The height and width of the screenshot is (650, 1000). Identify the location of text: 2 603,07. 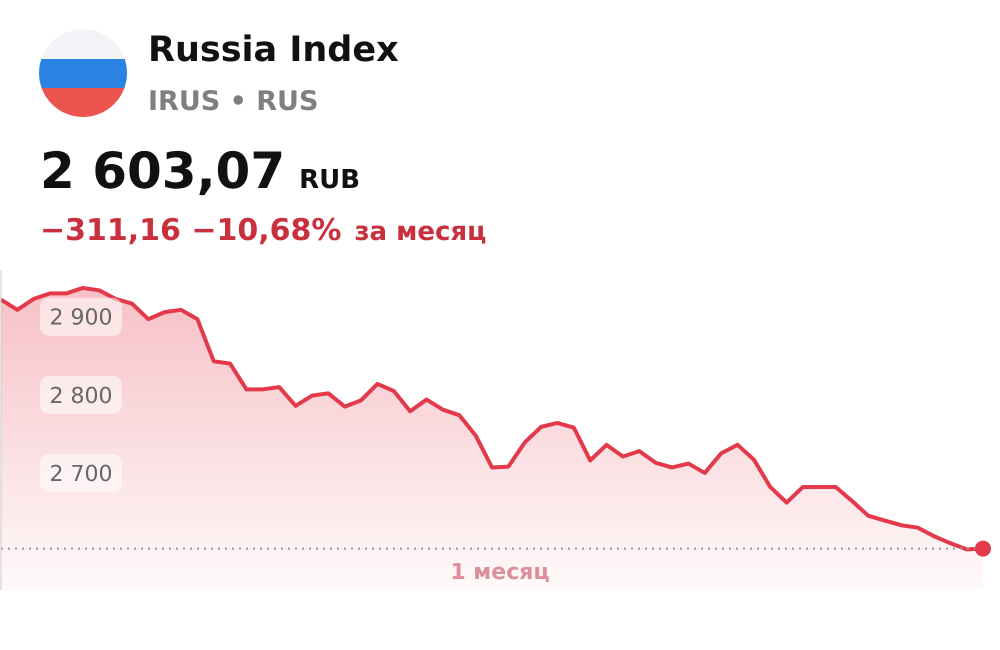
(163, 171).